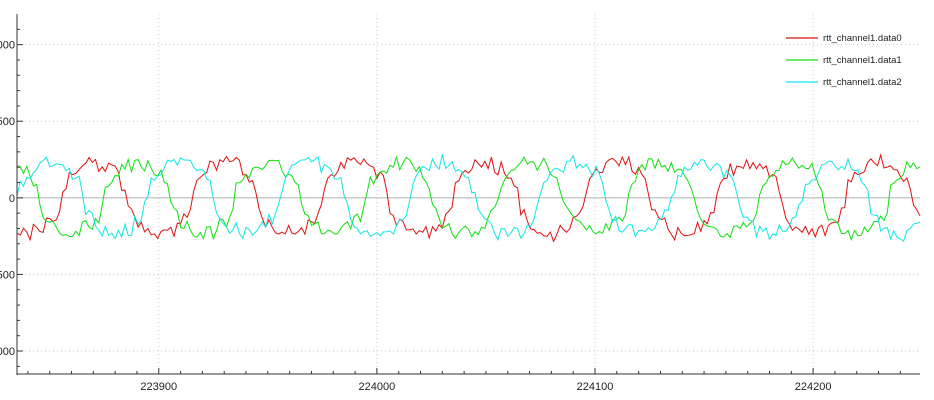 Image resolution: width=934 pixels, height=400 pixels. I want to click on y-tick-label: -1000, so click(7, 352).